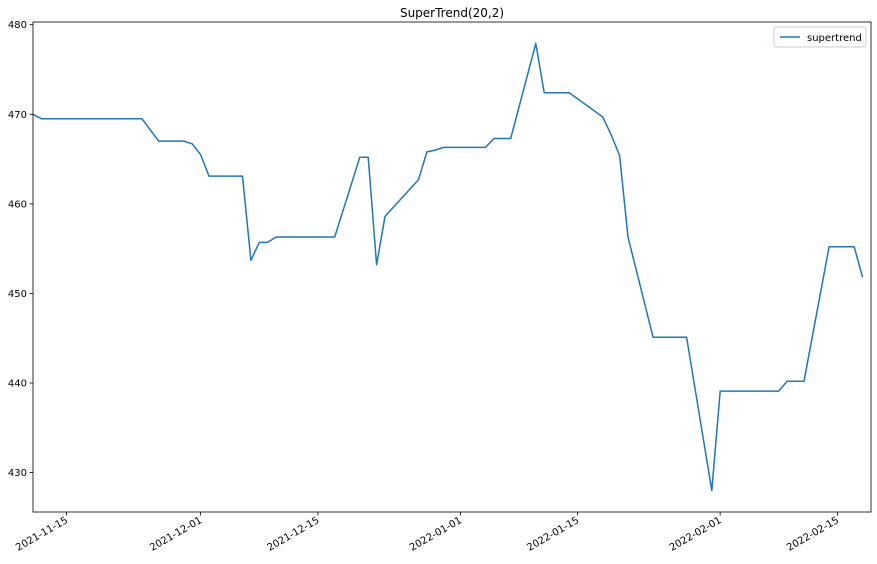  What do you see at coordinates (17, 473) in the screenshot?
I see `y-tick-label: 430` at bounding box center [17, 473].